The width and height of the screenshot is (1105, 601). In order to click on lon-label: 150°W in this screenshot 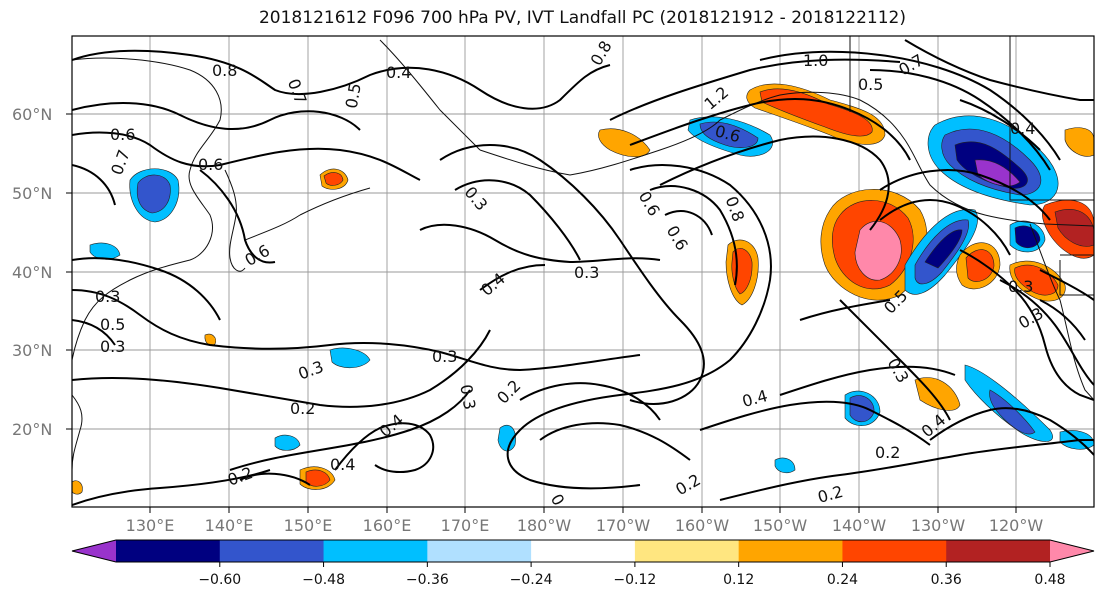, I will do `click(780, 525)`.